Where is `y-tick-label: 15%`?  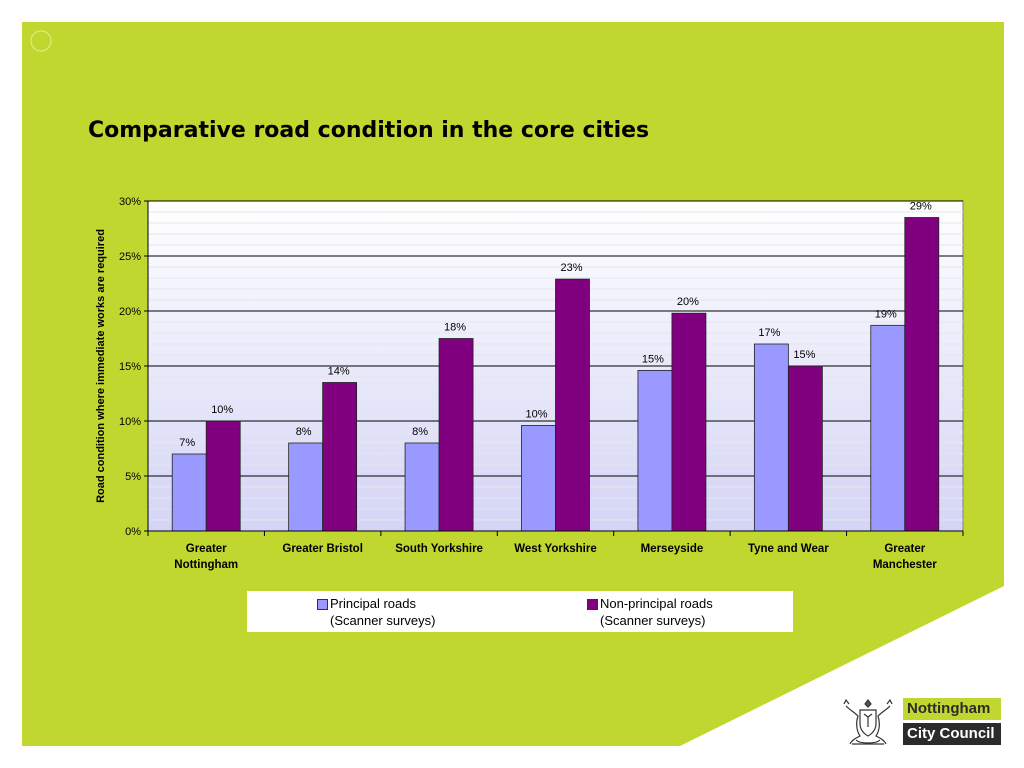 y-tick-label: 15% is located at coordinates (130, 367).